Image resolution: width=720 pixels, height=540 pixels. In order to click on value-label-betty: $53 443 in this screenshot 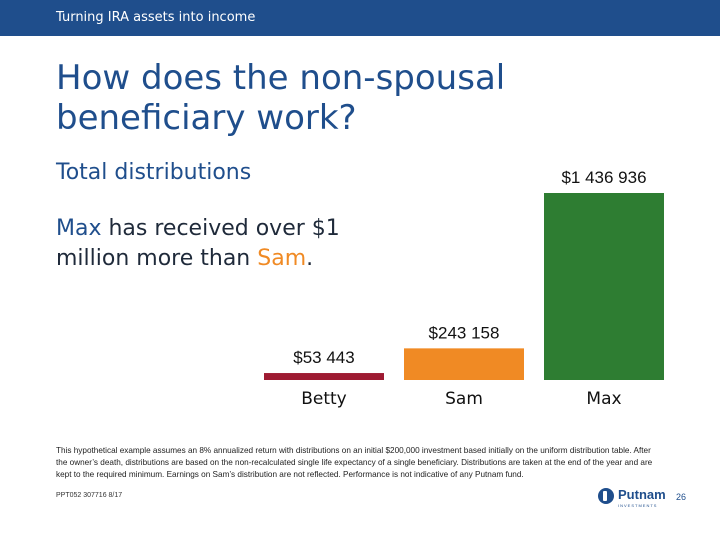, I will do `click(323, 357)`.